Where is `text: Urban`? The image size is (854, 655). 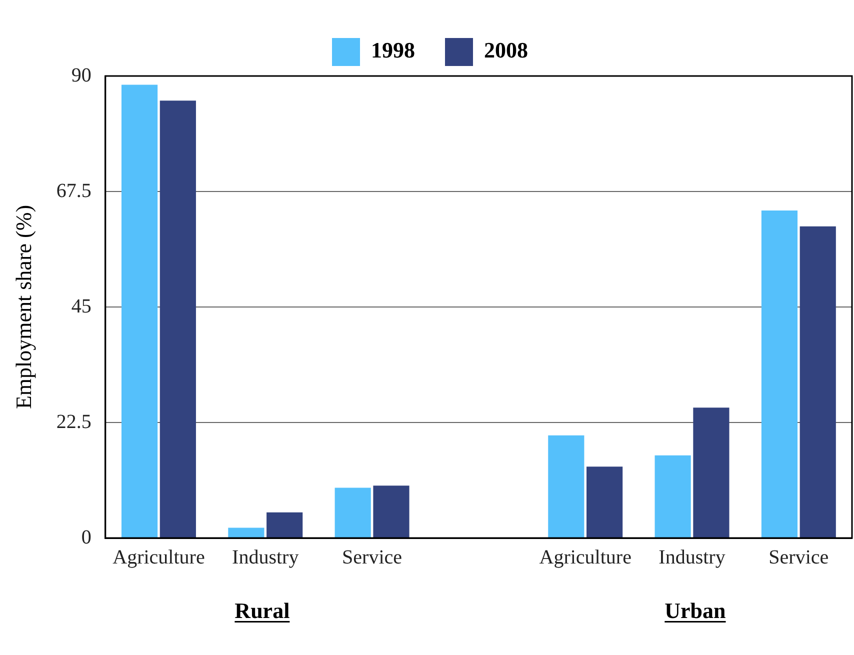 text: Urban is located at coordinates (695, 610).